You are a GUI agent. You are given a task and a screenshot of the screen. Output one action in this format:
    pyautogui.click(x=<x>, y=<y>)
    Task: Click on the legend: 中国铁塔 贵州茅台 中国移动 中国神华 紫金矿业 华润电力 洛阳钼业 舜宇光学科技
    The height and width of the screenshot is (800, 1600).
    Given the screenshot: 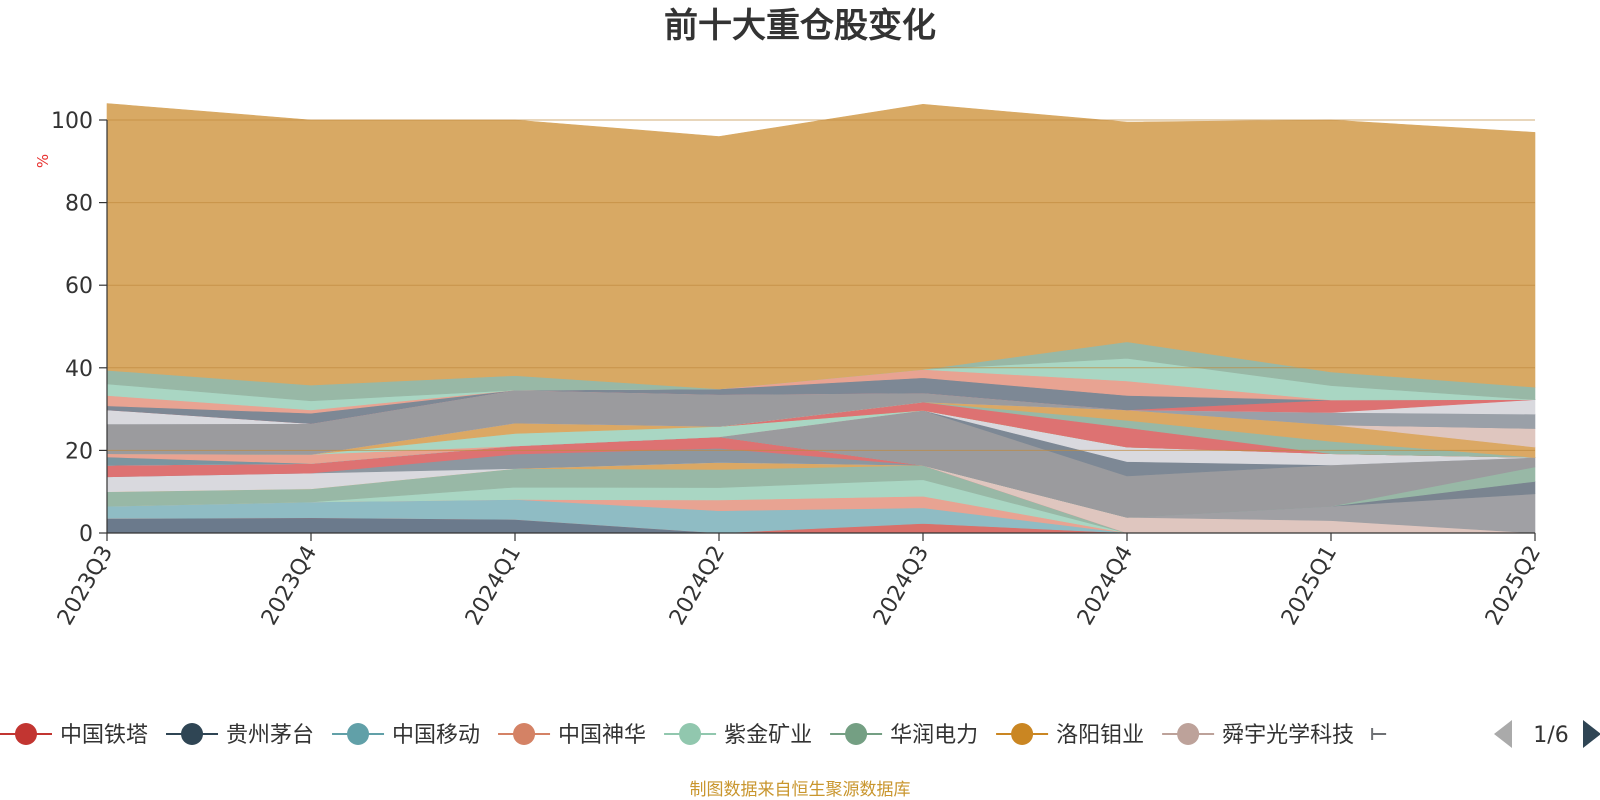 What is the action you would take?
    pyautogui.click(x=693, y=735)
    